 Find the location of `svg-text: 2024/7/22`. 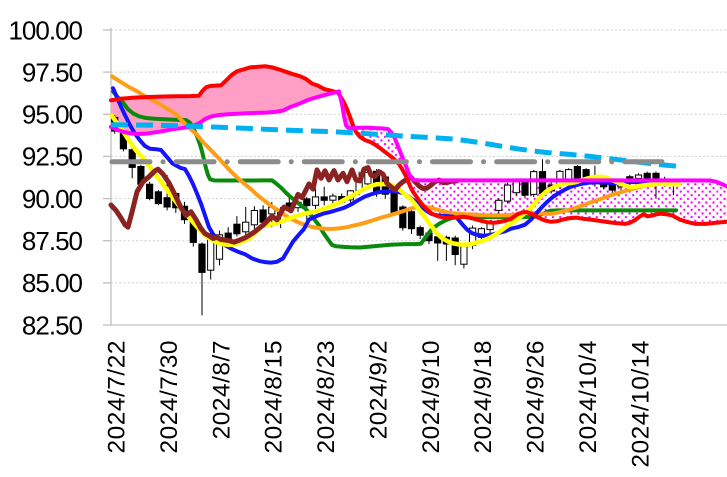

svg-text: 2024/7/22 is located at coordinates (116, 397).